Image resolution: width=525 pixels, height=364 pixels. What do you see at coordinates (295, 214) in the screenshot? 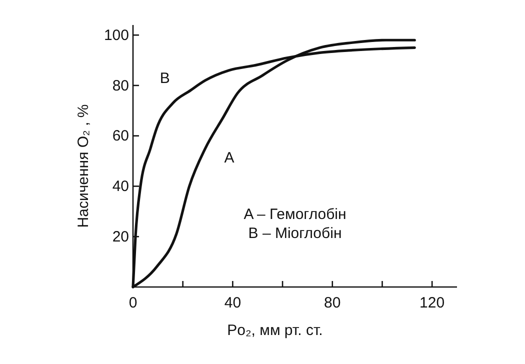
I see `annotation: A – Гемоглобін` at bounding box center [295, 214].